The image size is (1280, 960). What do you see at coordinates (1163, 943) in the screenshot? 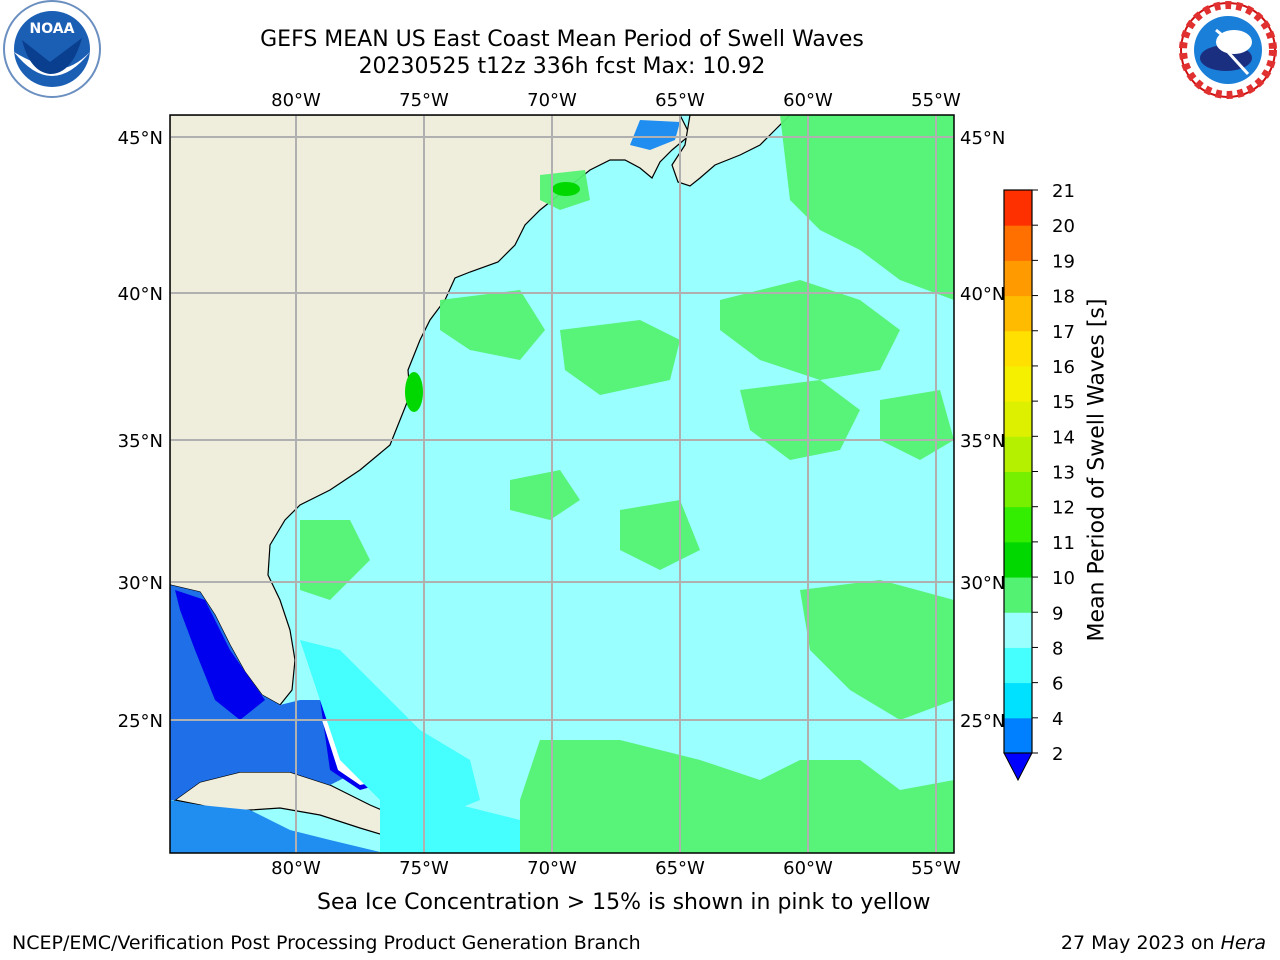
I see `date-text: 27 May 2023 on Hera` at bounding box center [1163, 943].